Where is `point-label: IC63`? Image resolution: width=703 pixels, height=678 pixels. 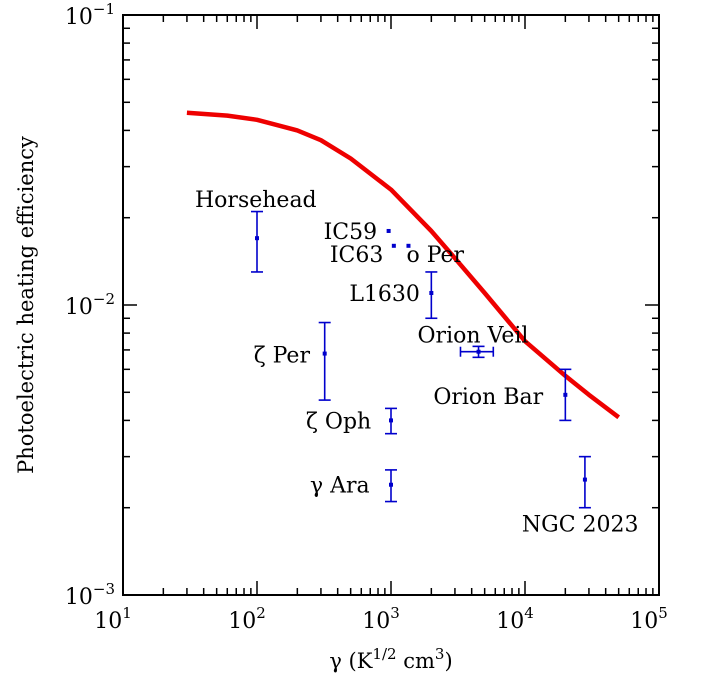 point-label: IC63 is located at coordinates (357, 255).